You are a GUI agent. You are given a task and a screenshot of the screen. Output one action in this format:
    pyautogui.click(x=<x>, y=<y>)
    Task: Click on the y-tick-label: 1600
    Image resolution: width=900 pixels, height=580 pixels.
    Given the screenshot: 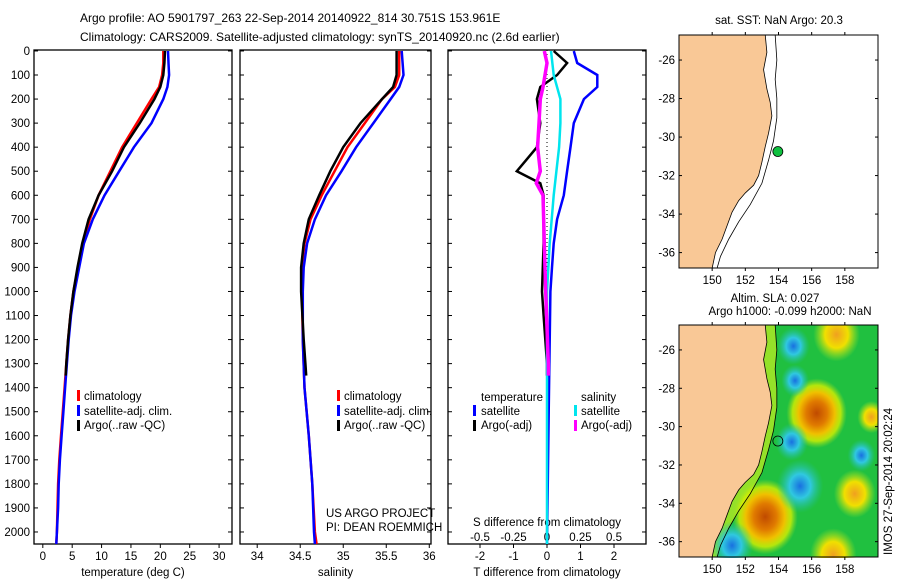 What is the action you would take?
    pyautogui.click(x=17, y=437)
    